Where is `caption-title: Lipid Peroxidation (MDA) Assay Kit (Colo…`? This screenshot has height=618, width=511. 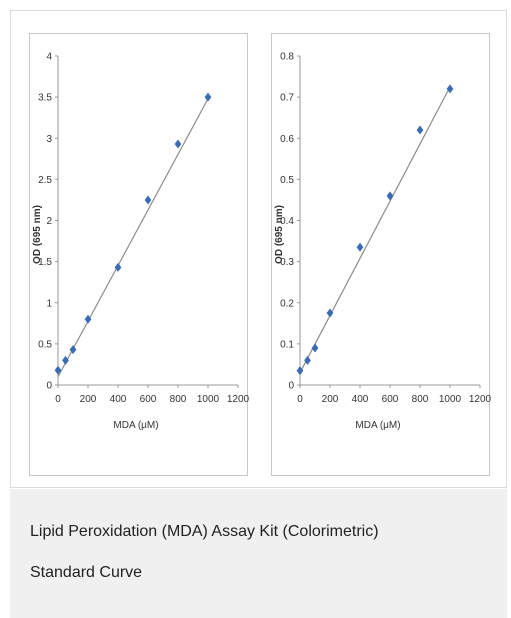 caption-title: Lipid Peroxidation (MDA) Assay Kit (Colo… is located at coordinates (204, 531).